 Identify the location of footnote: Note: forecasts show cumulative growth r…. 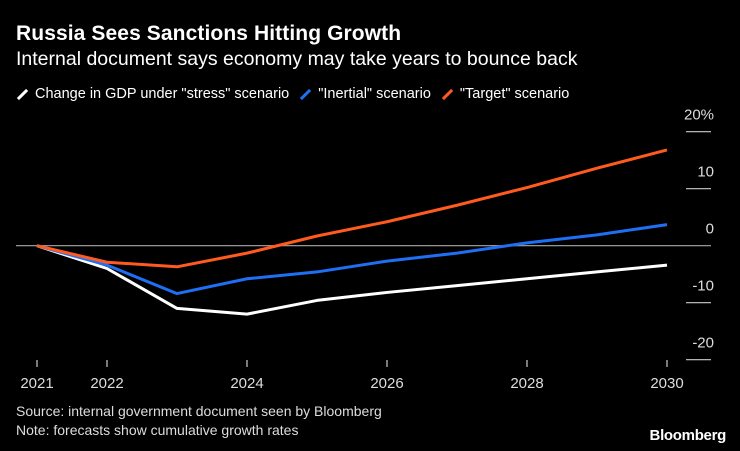
(157, 430).